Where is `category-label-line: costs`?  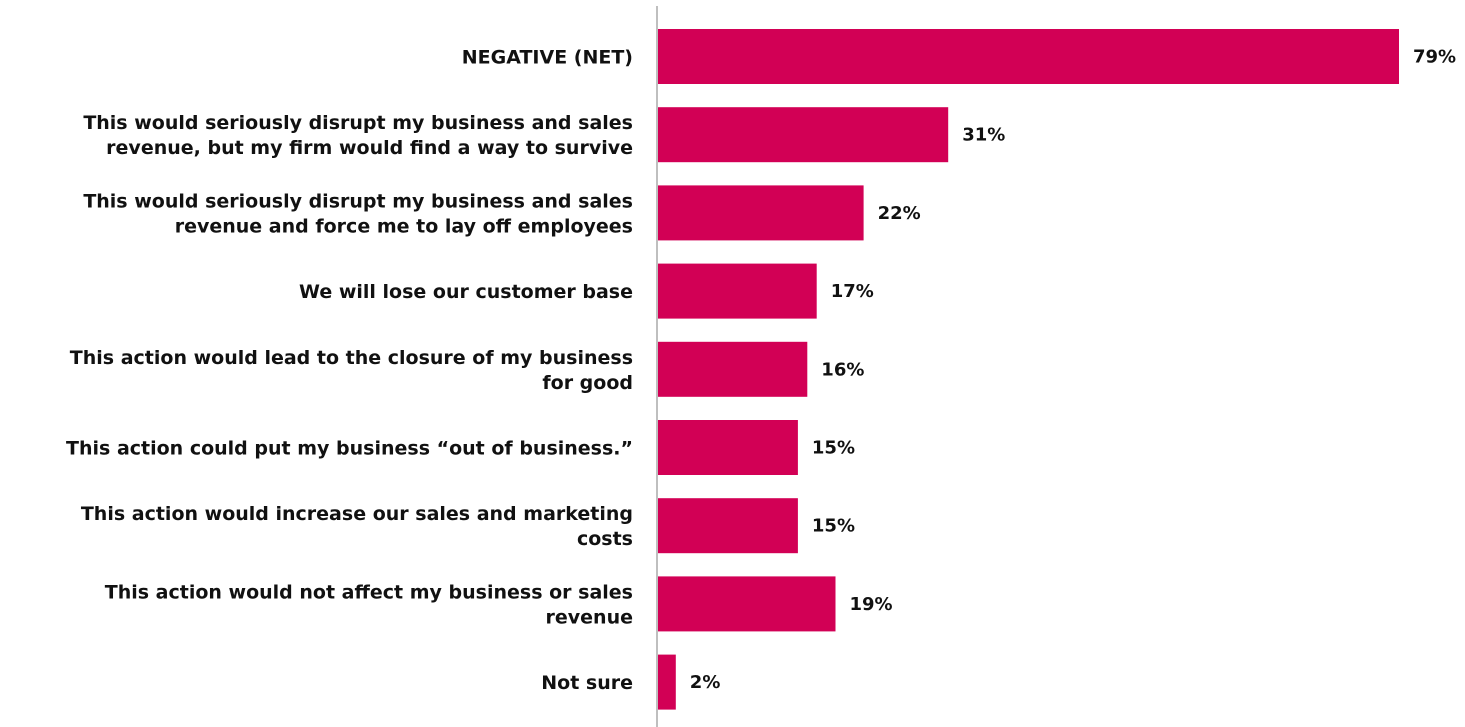 category-label-line: costs is located at coordinates (605, 539).